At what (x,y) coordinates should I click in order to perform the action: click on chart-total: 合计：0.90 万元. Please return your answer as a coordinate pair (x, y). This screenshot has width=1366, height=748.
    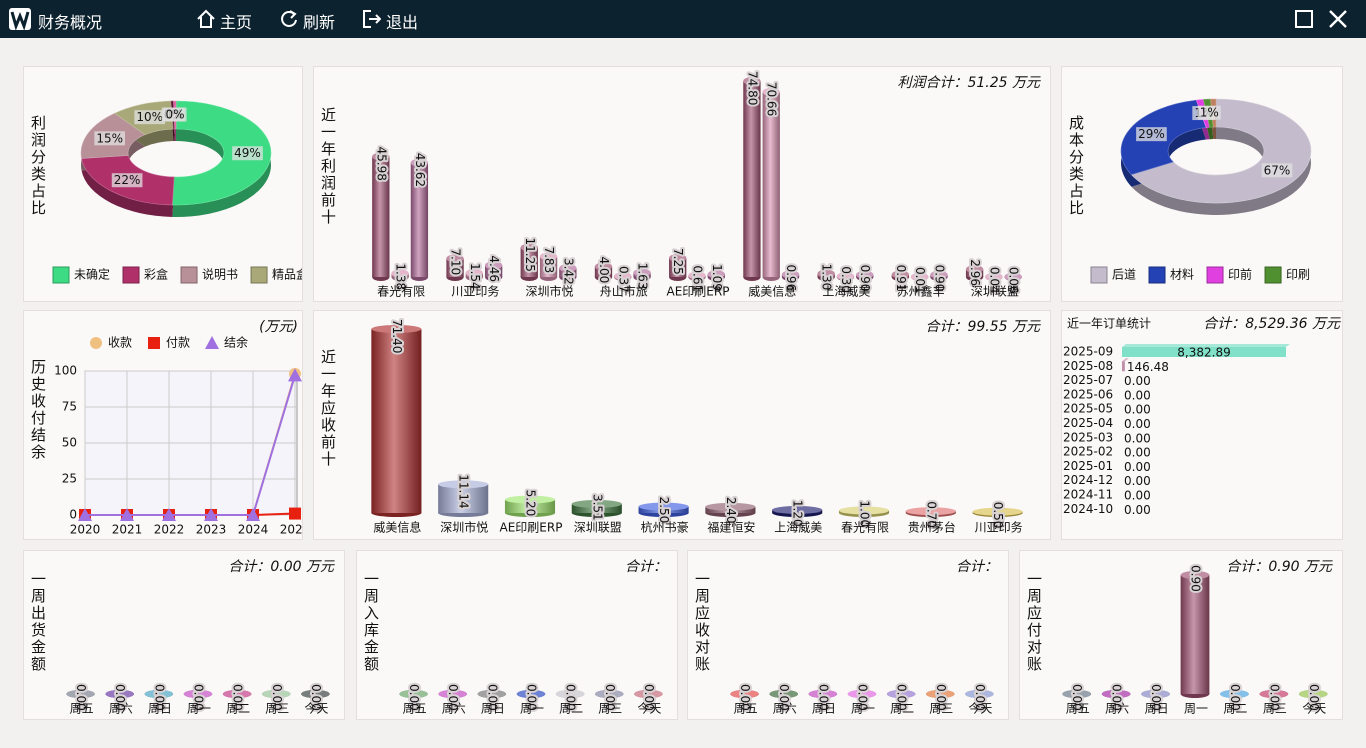
    Looking at the image, I should click on (1279, 567).